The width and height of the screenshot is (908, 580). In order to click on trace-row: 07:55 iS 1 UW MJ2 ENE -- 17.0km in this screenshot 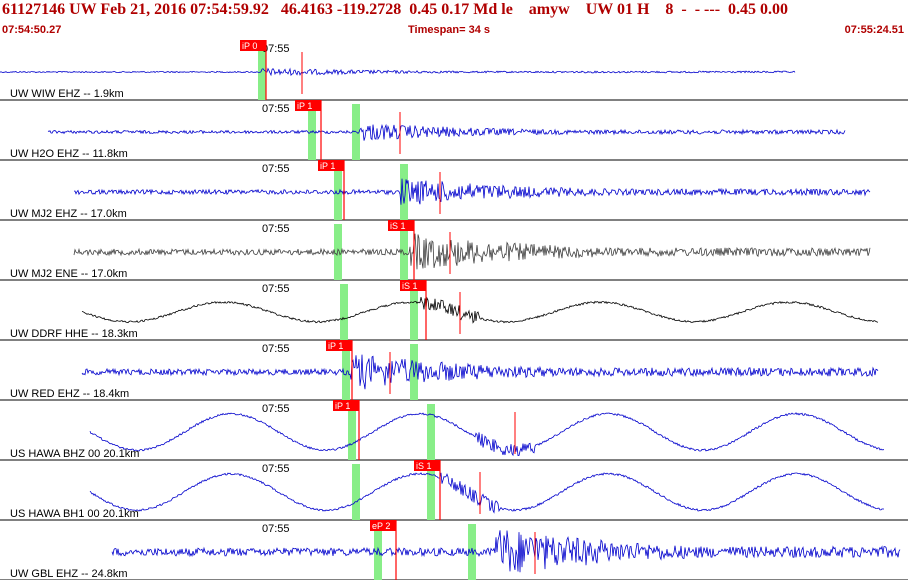, I will do `click(454, 250)`.